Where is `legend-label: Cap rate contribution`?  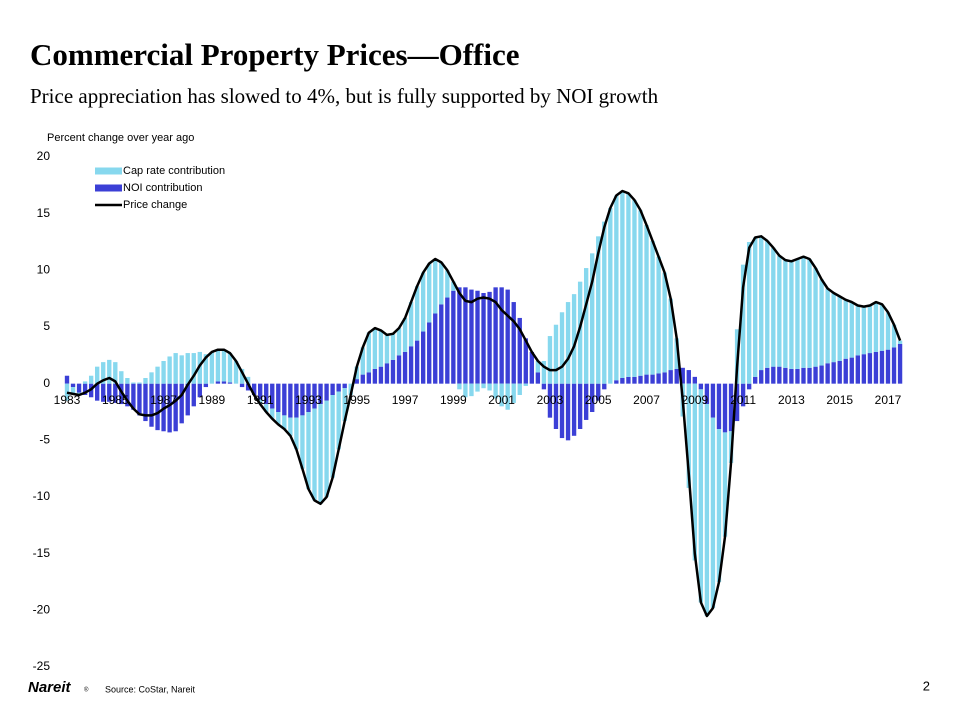
legend-label: Cap rate contribution is located at coordinates (174, 171).